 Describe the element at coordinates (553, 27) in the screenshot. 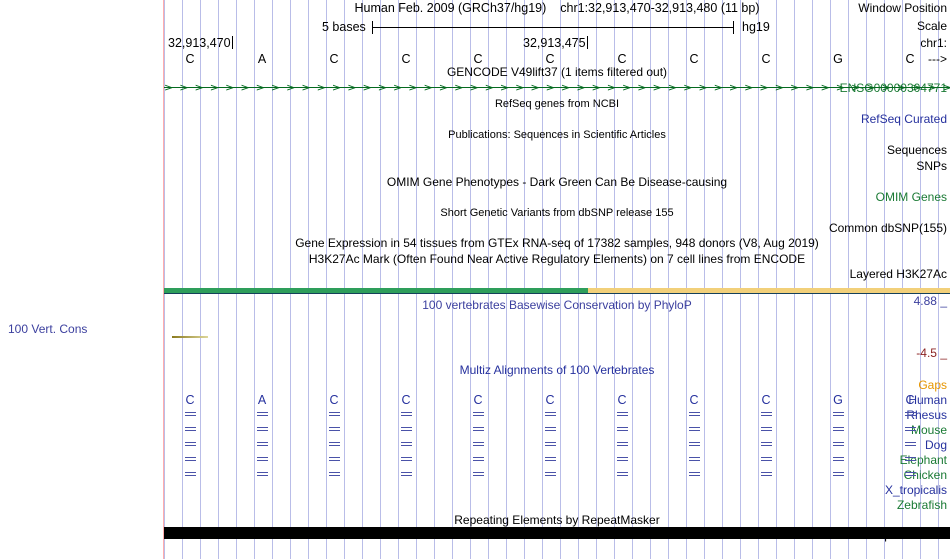

I see `scale-bar-line` at that location.